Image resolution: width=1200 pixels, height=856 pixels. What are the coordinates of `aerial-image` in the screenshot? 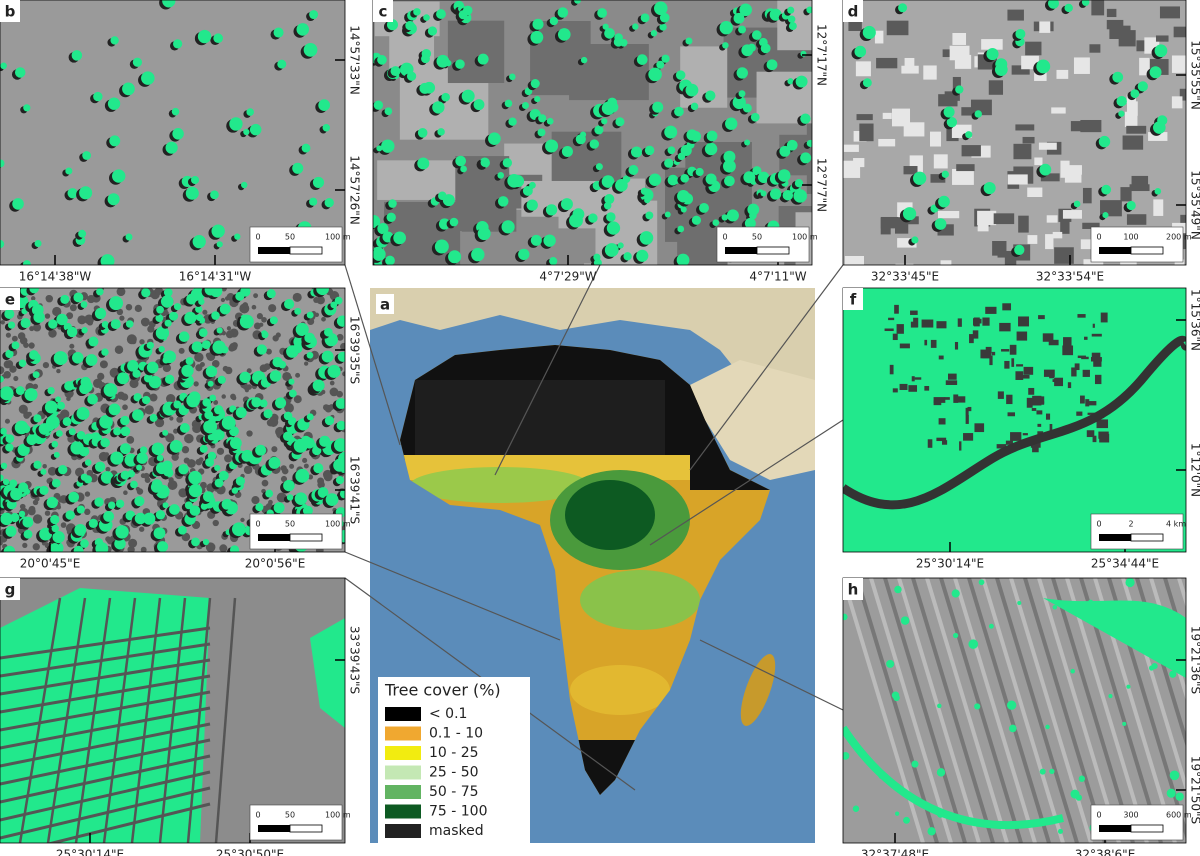 It's located at (1014, 420).